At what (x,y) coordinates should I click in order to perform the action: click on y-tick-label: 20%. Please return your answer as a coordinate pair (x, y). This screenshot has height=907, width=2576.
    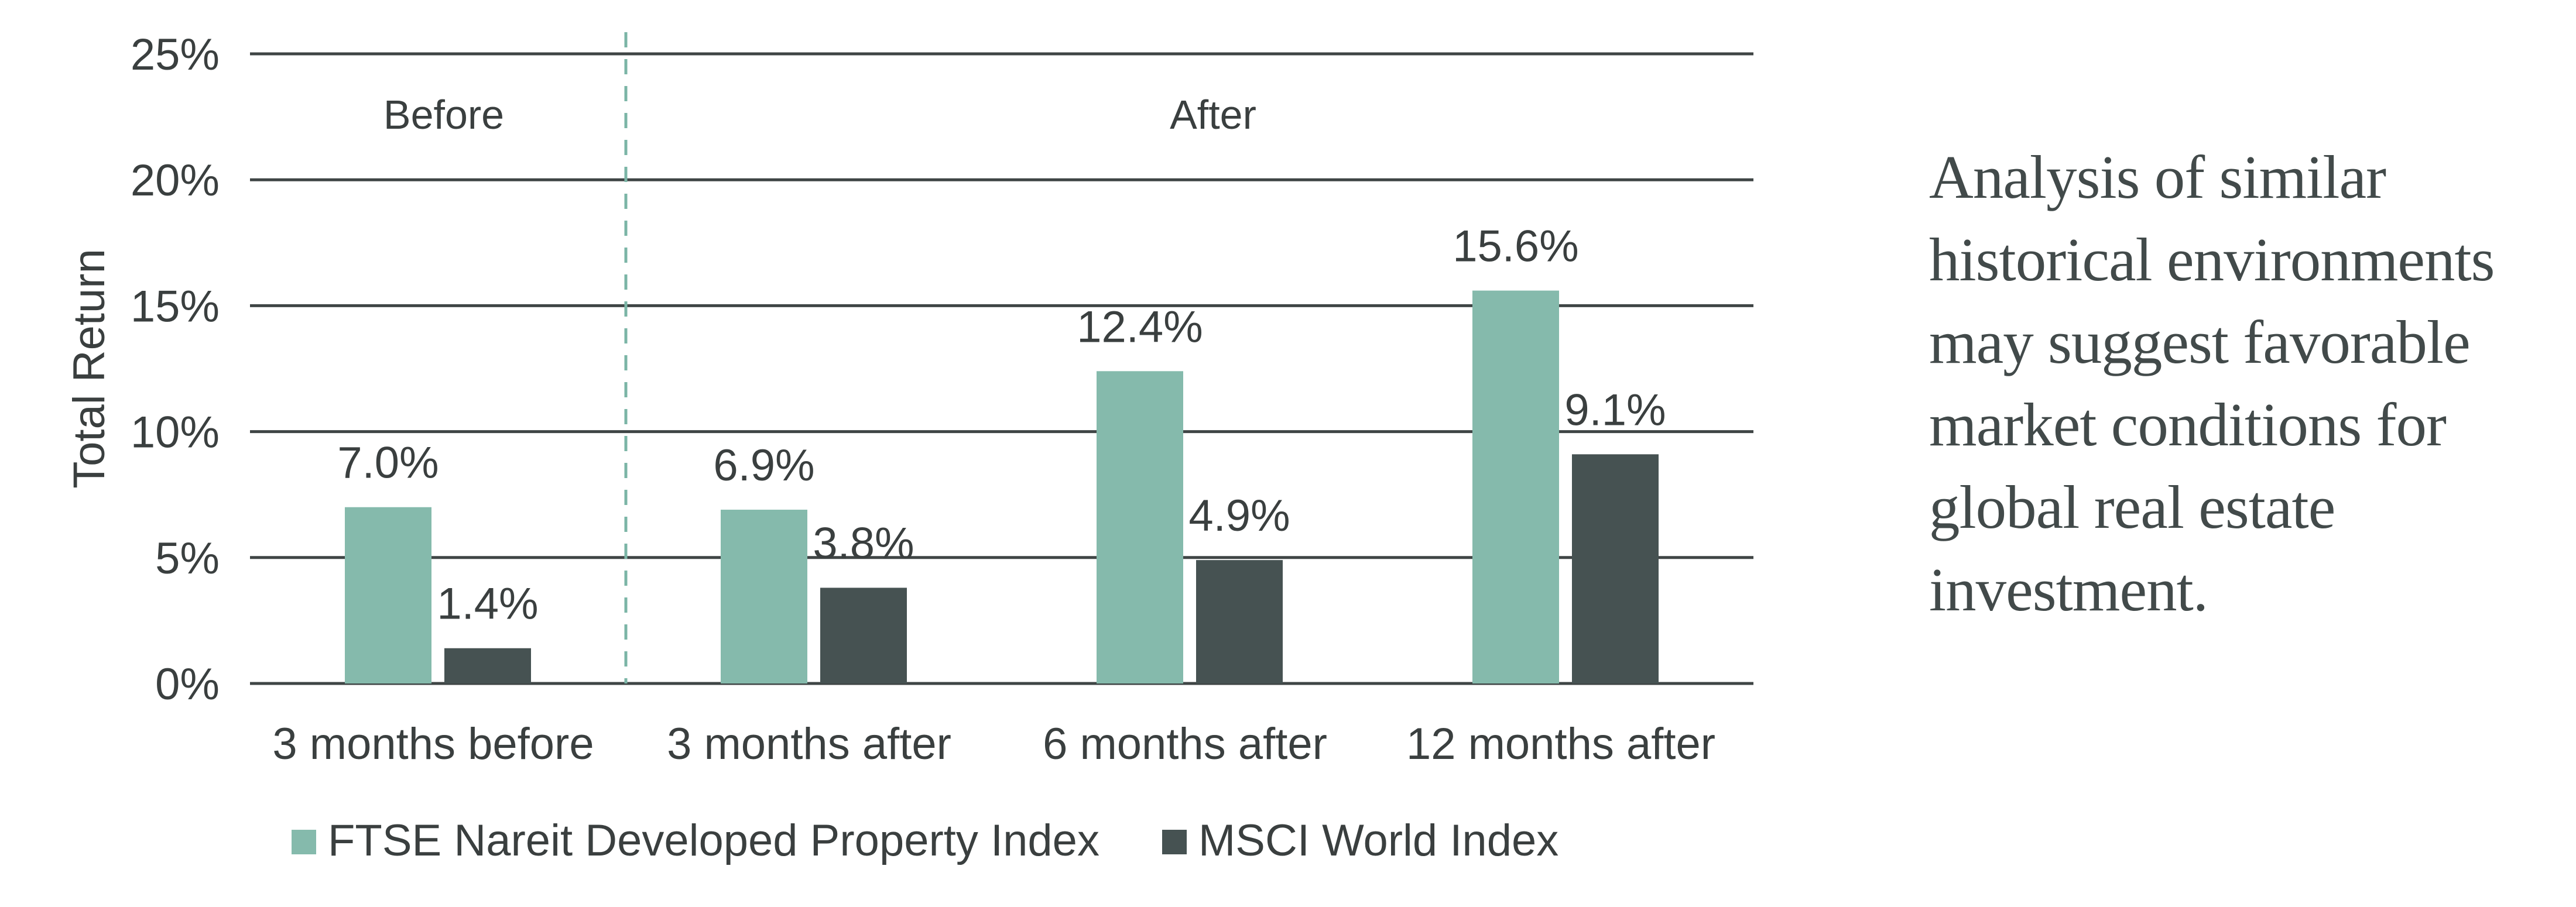
    Looking at the image, I should click on (175, 181).